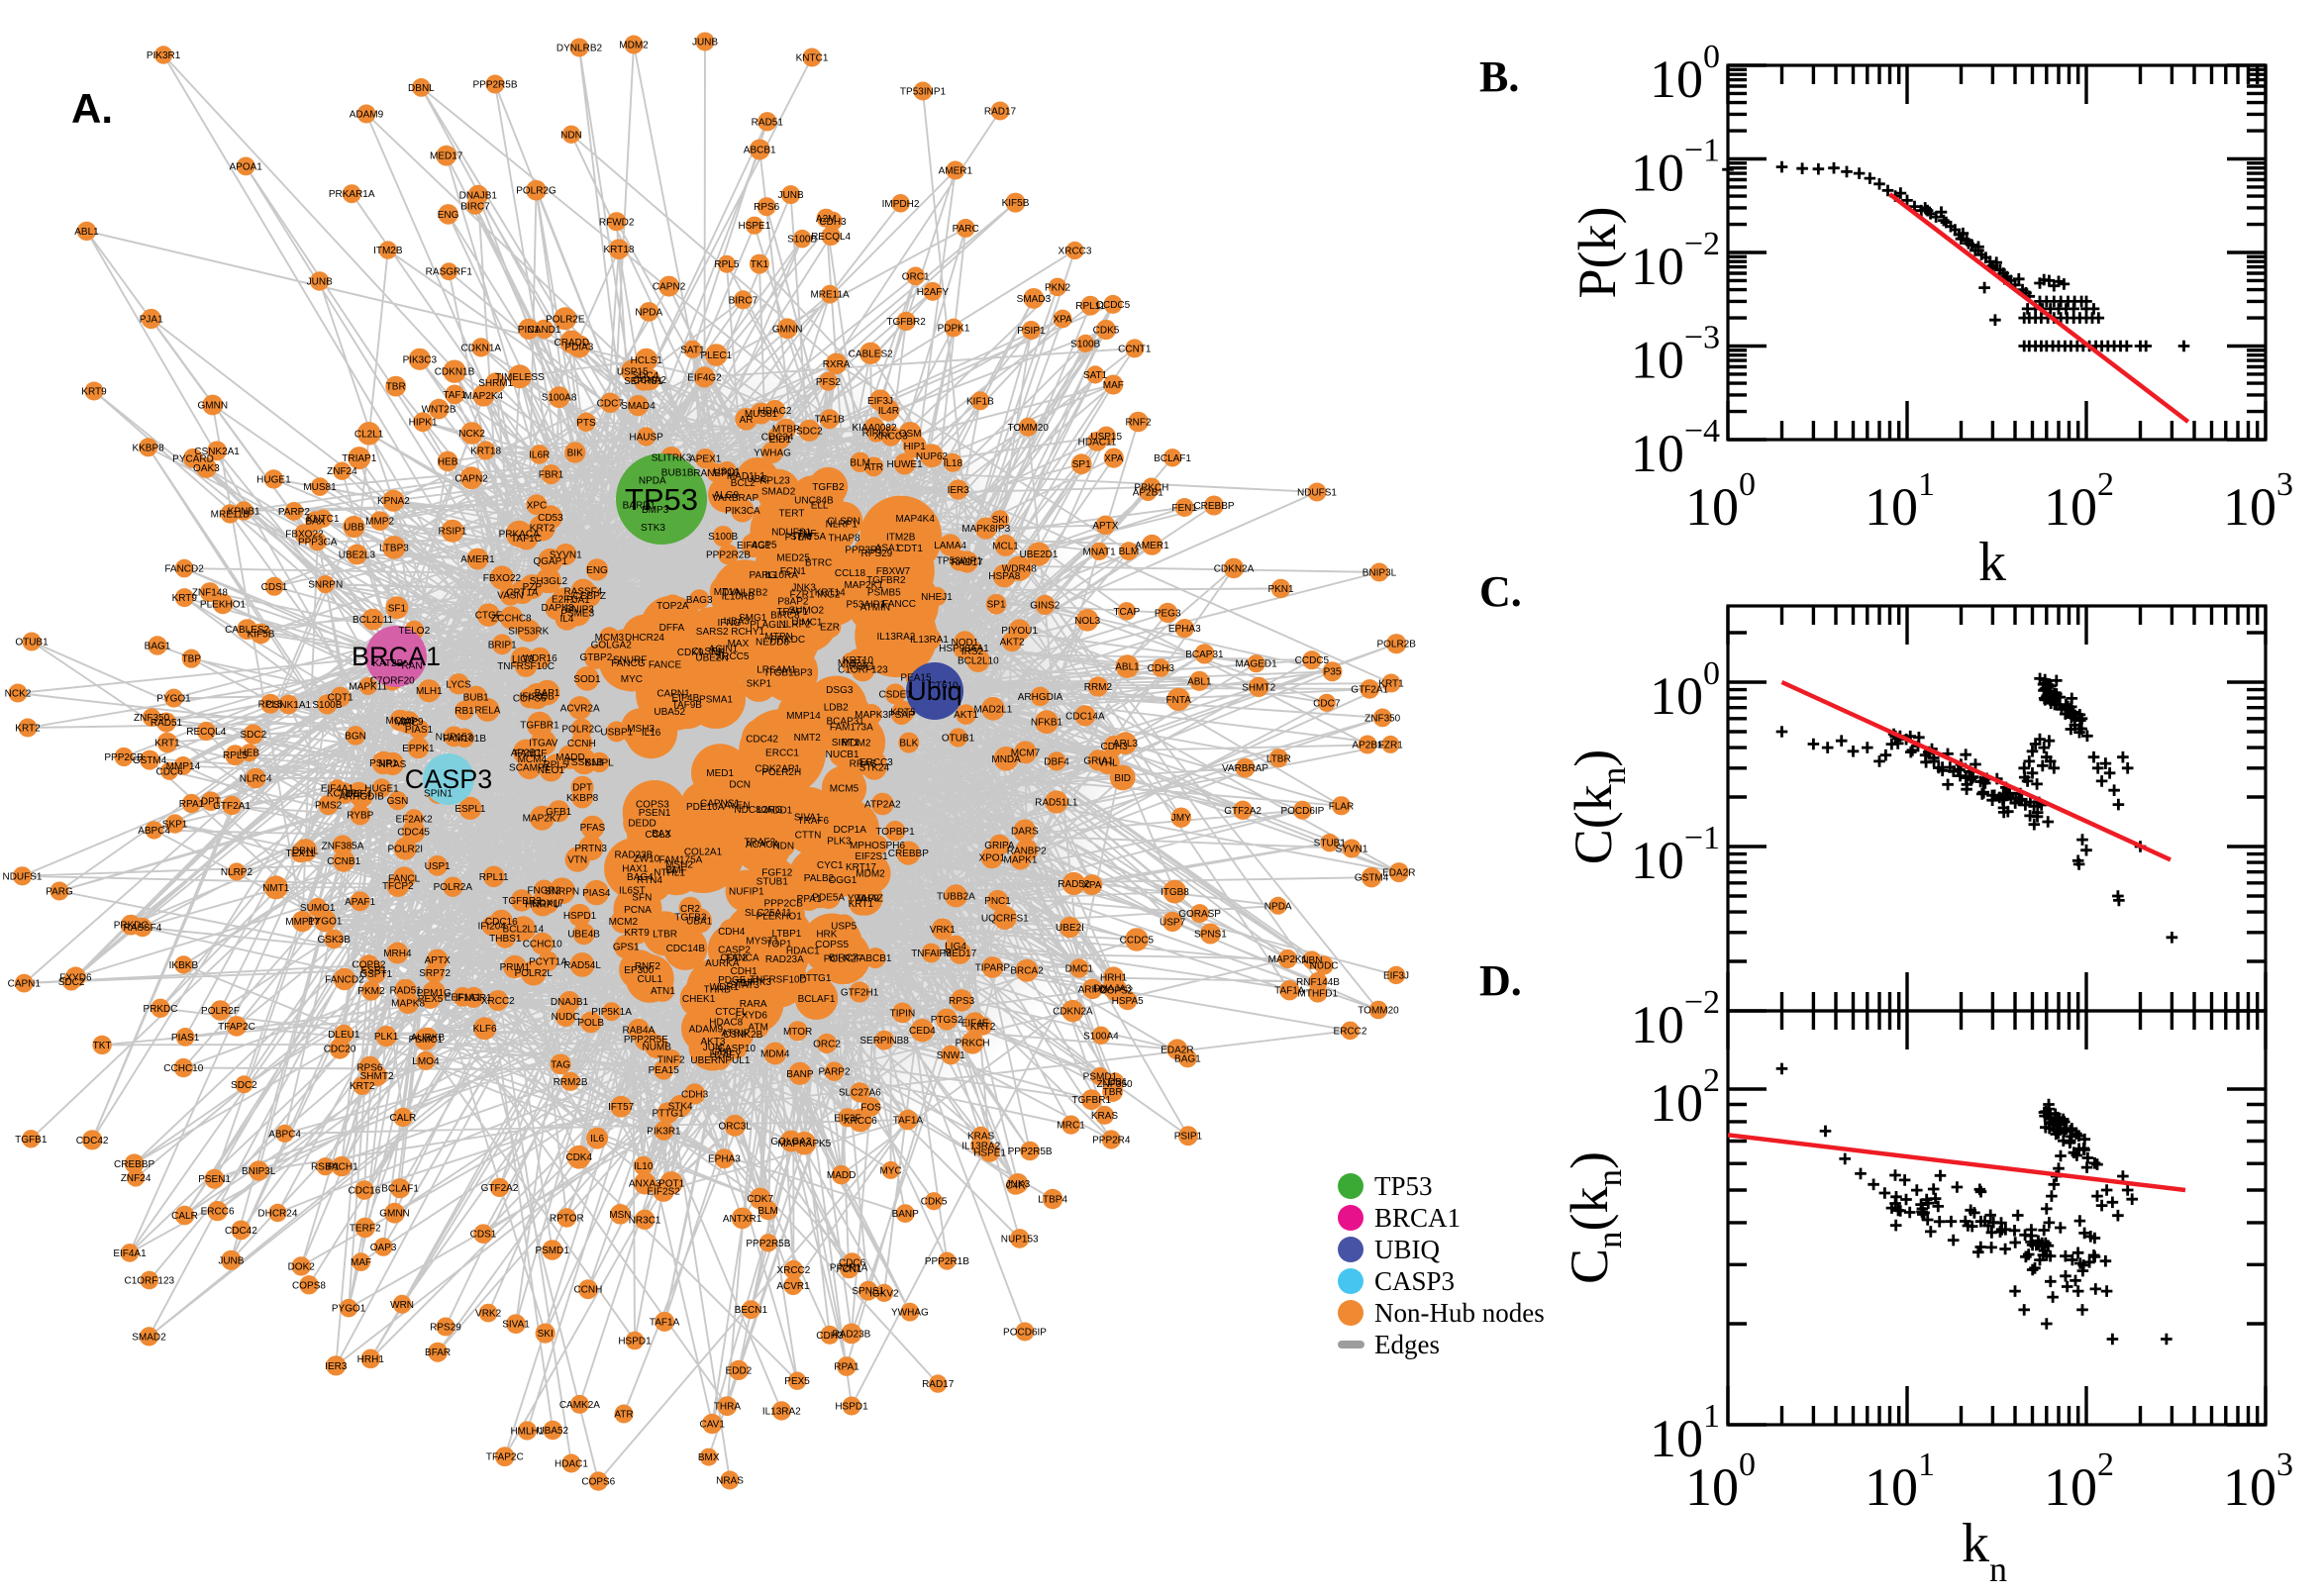 Image resolution: width=2323 pixels, height=1596 pixels. I want to click on svg-text: POLR2A, so click(453, 887).